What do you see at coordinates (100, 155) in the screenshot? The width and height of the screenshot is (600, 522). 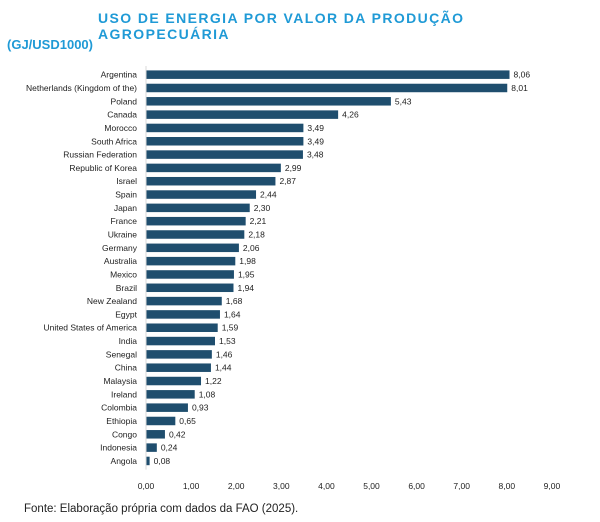 I see `category-label: Russian Federation` at bounding box center [100, 155].